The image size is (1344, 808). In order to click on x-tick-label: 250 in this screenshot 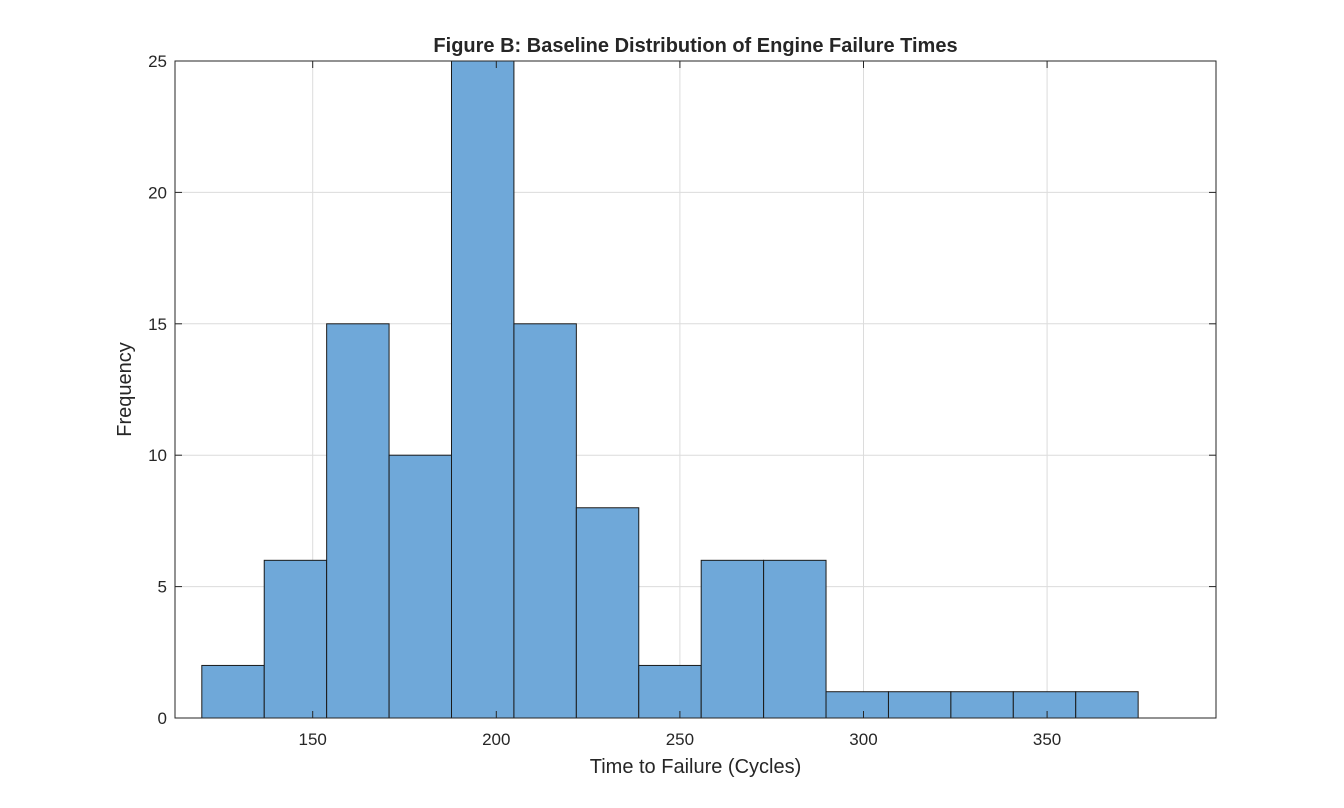, I will do `click(680, 739)`.